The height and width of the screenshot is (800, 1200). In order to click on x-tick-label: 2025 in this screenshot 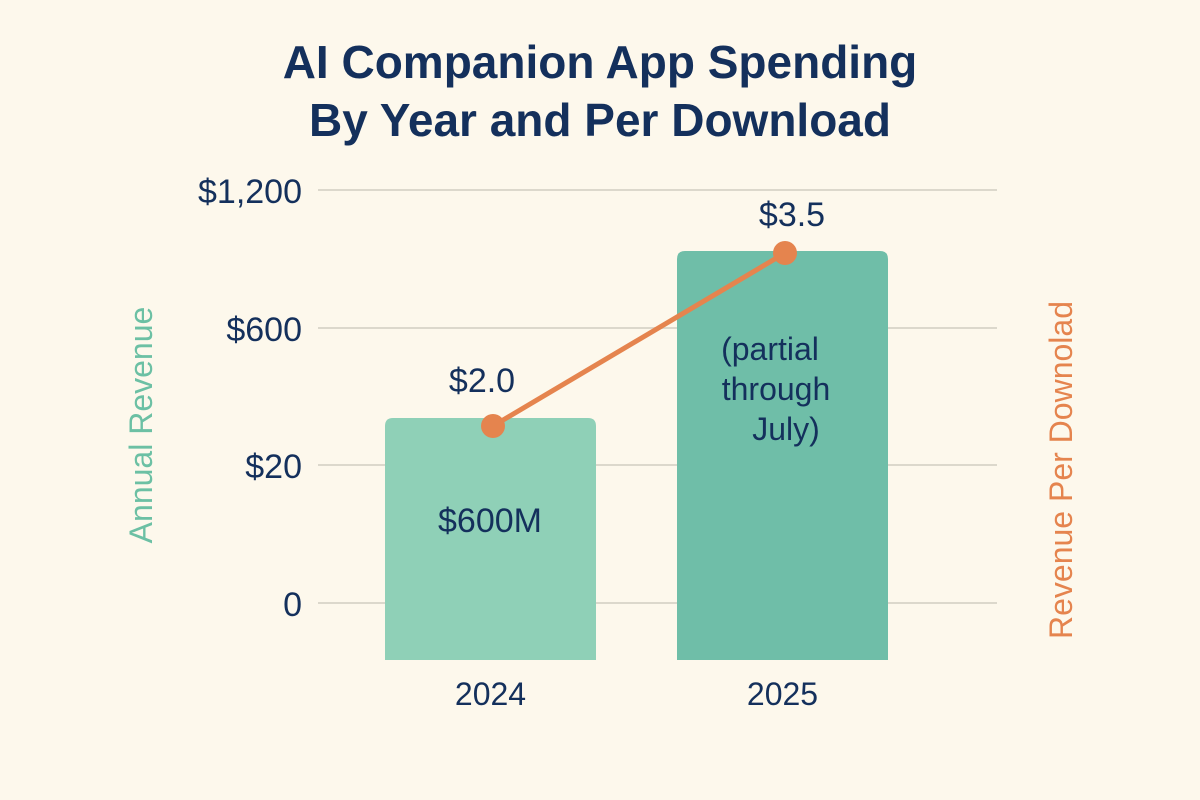, I will do `click(782, 694)`.